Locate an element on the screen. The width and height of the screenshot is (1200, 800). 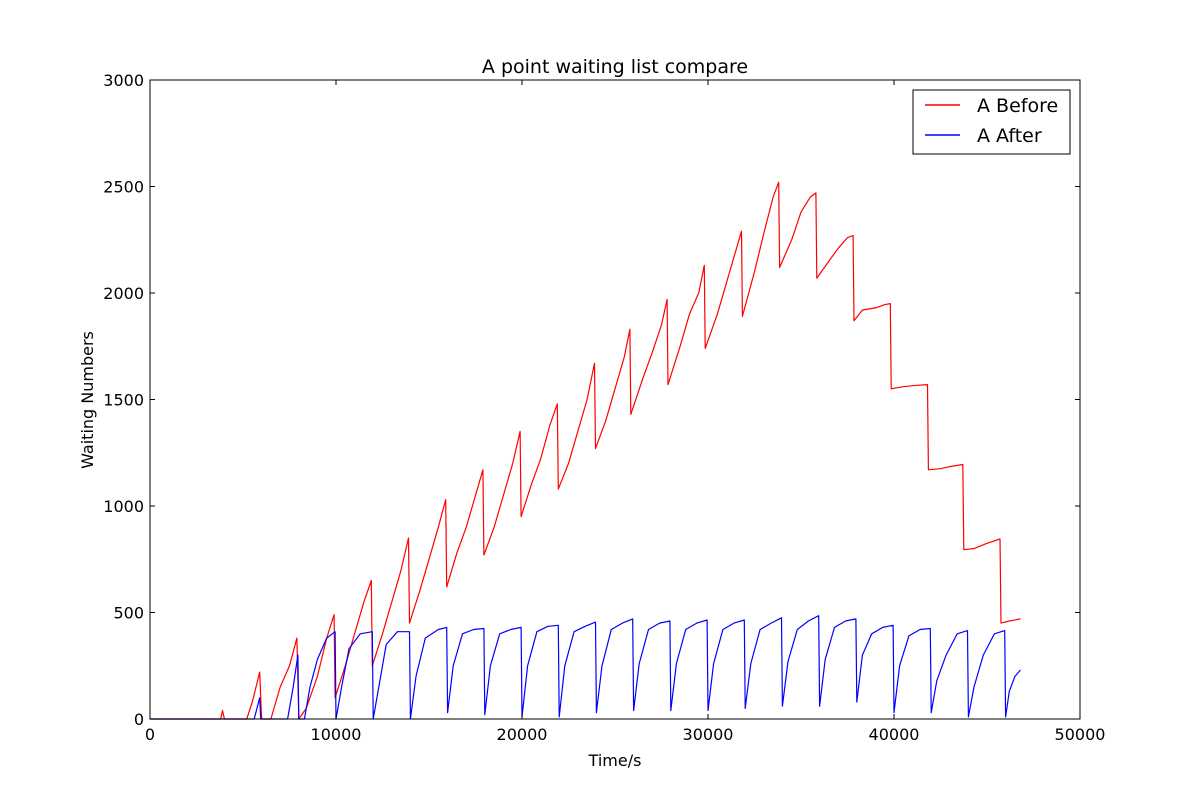
y-tick-label: 1500 is located at coordinates (123, 400).